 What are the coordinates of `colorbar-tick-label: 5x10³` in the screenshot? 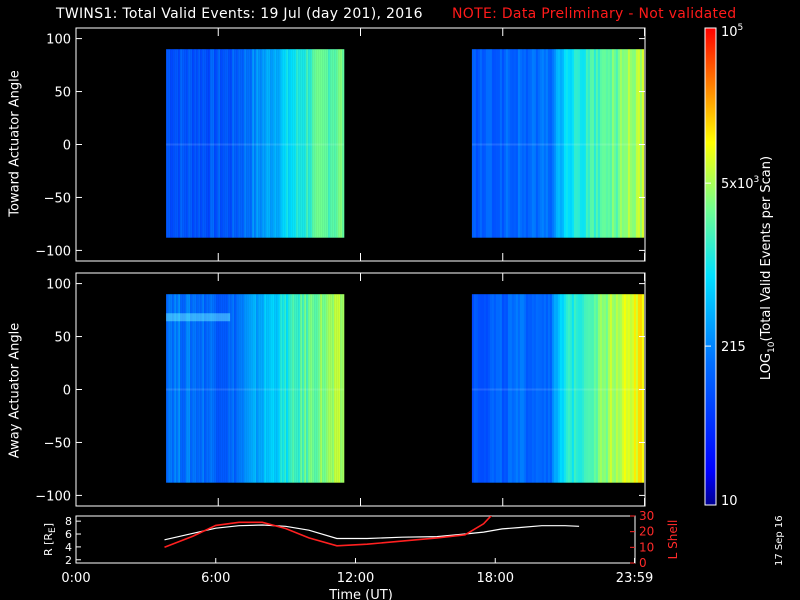 It's located at (740, 183).